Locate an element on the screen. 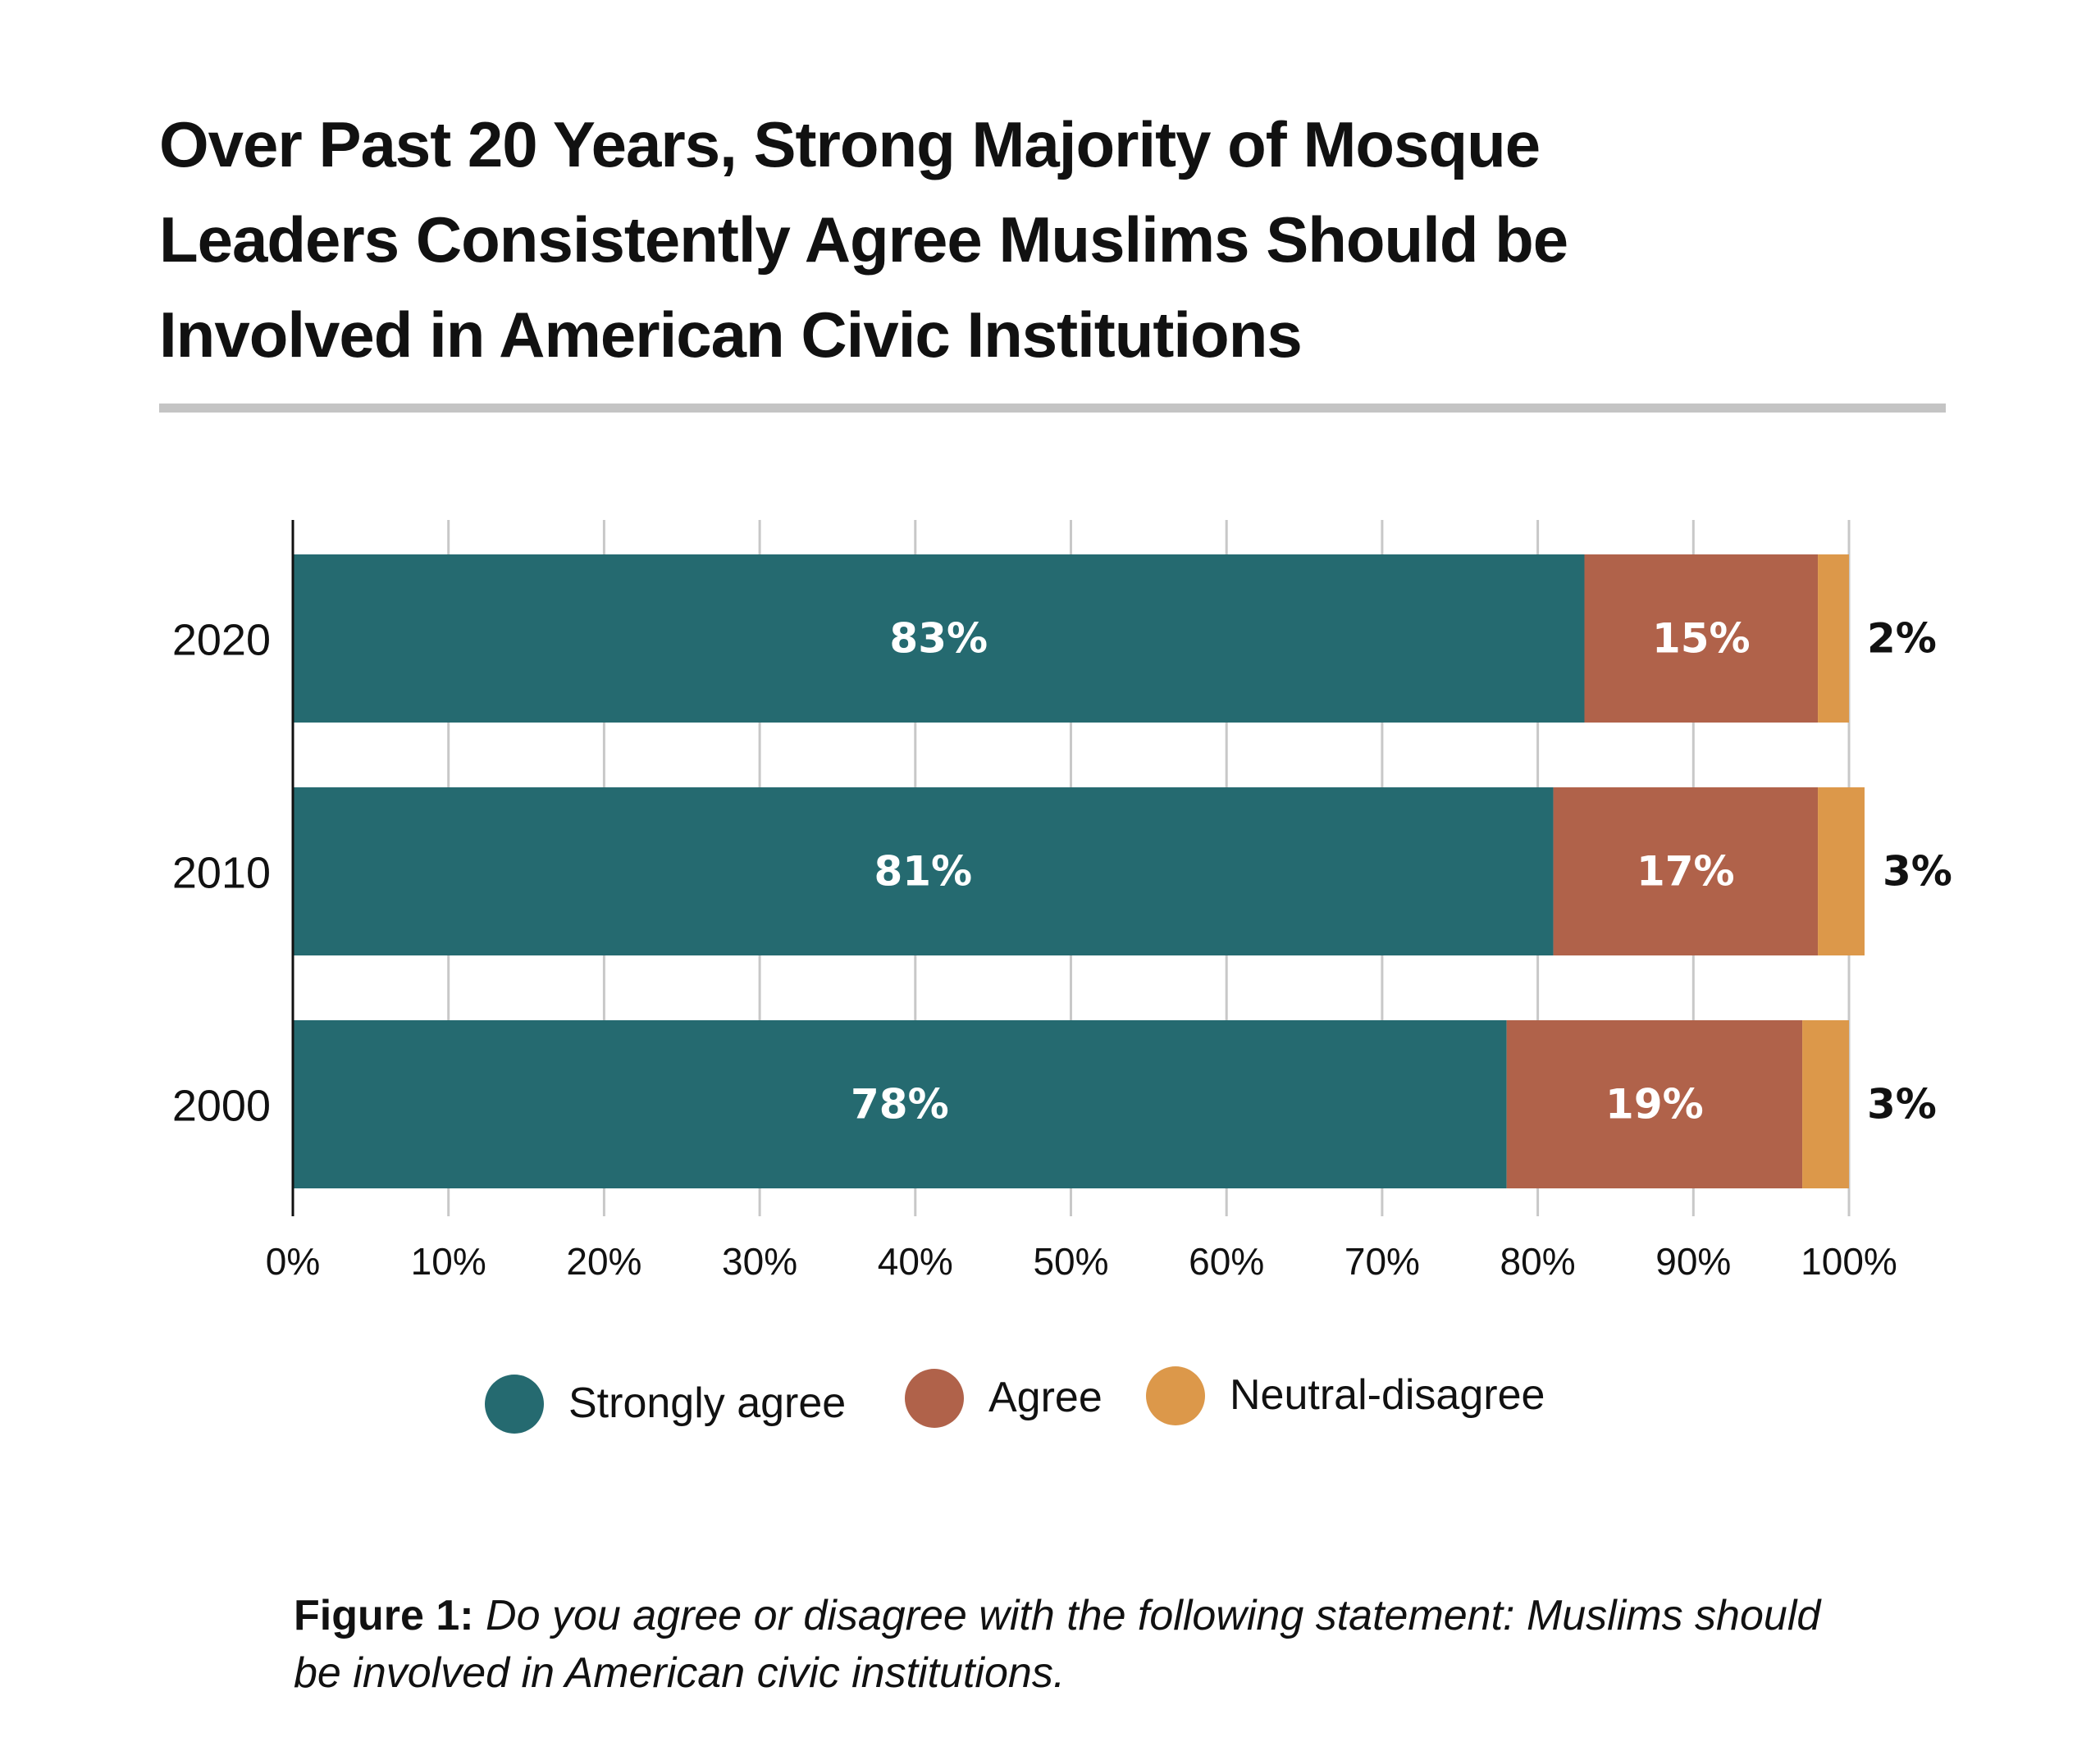 The height and width of the screenshot is (1760, 2100). x-tick-label: 0% is located at coordinates (293, 1261).